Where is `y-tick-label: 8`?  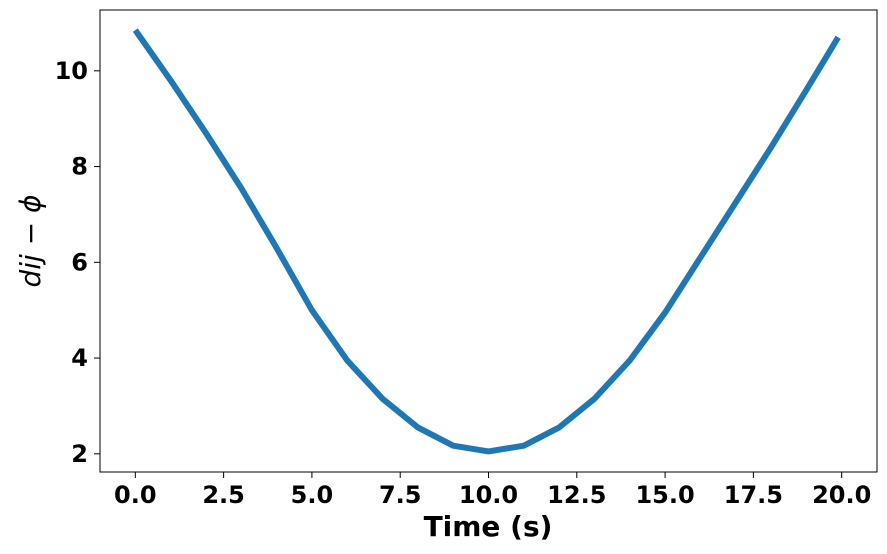 y-tick-label: 8 is located at coordinates (79, 167).